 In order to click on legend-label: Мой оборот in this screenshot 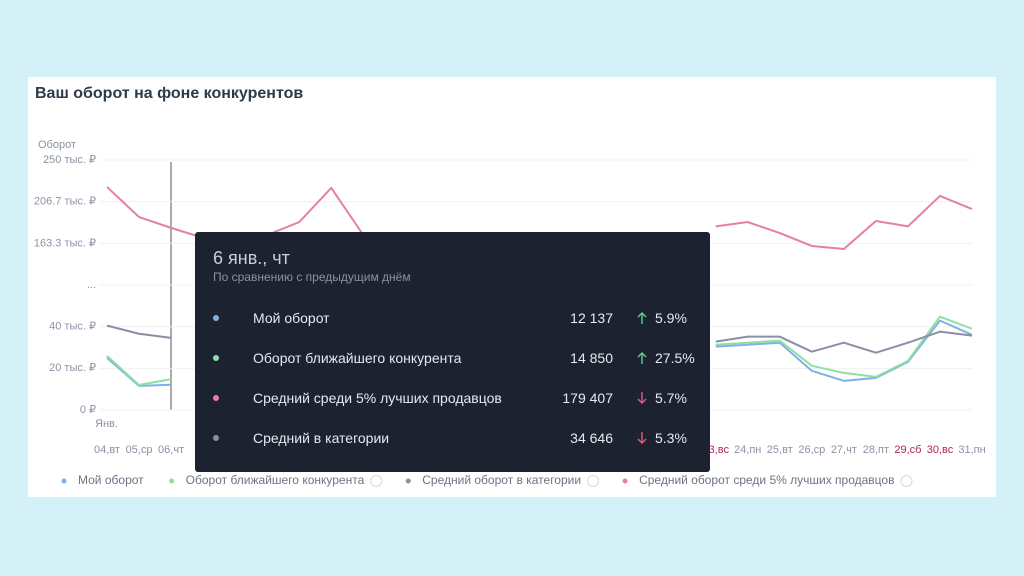, I will do `click(111, 480)`.